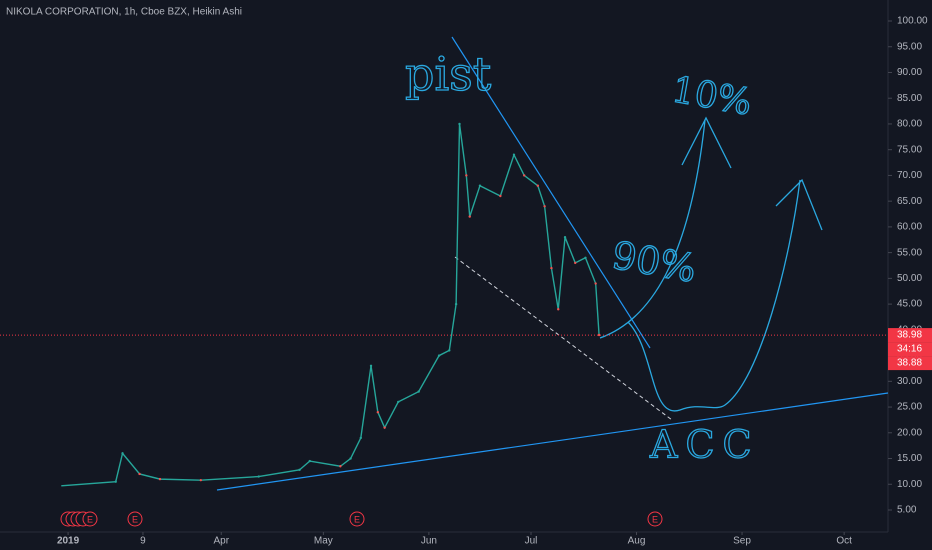 This screenshot has height=550, width=932. I want to click on y-tick-label: 55.00, so click(909, 252).